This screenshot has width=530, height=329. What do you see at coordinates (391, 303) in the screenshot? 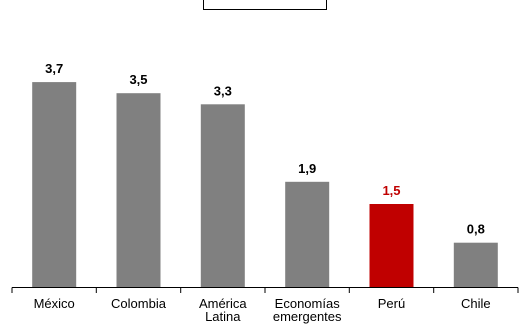
I see `category-label-4: Perú` at bounding box center [391, 303].